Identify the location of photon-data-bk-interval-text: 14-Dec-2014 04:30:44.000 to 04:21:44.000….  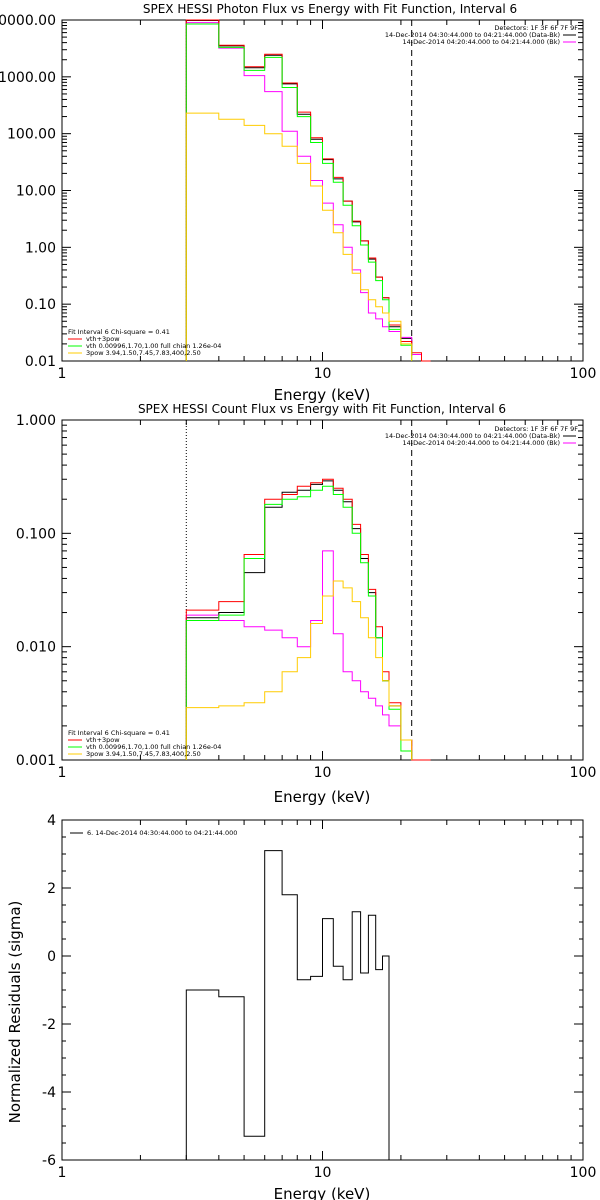
(472, 35).